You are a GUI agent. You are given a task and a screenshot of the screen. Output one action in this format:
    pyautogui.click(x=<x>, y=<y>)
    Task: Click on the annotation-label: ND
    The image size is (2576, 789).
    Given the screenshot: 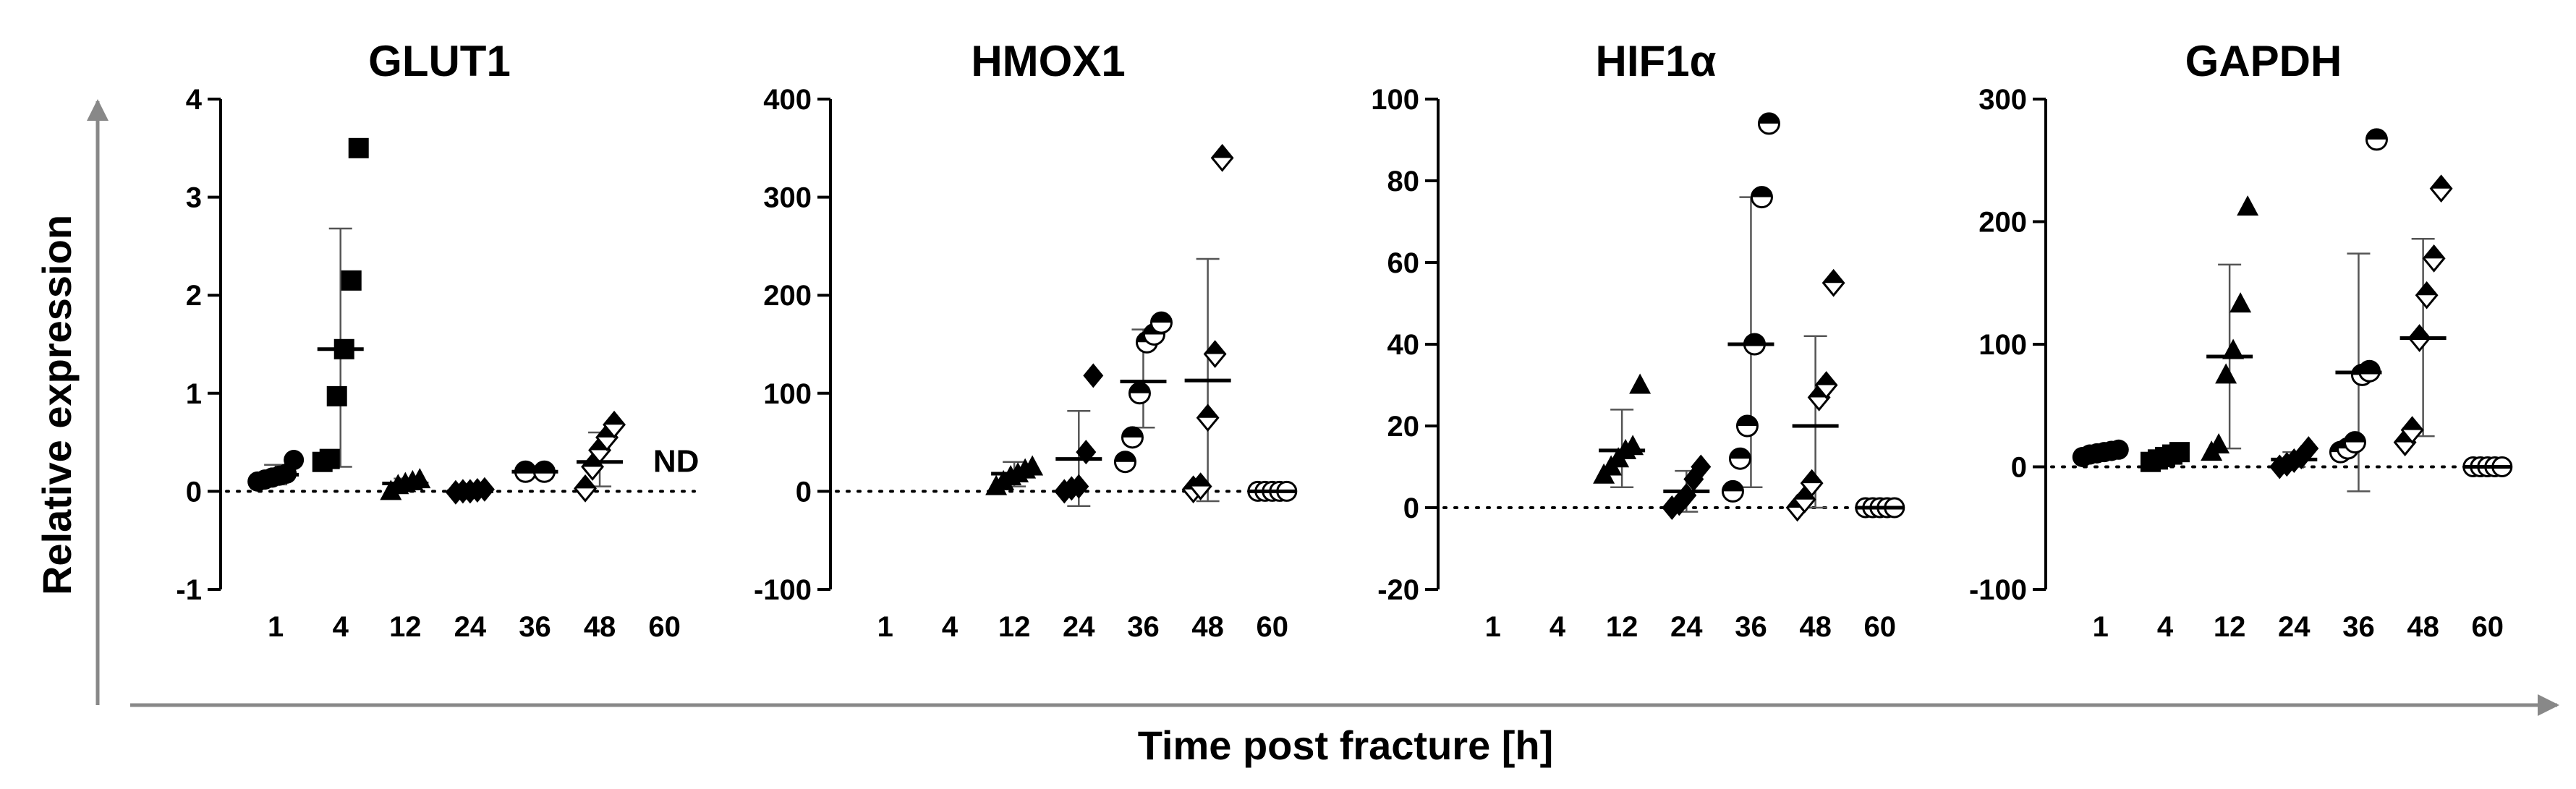 What is the action you would take?
    pyautogui.click(x=676, y=461)
    